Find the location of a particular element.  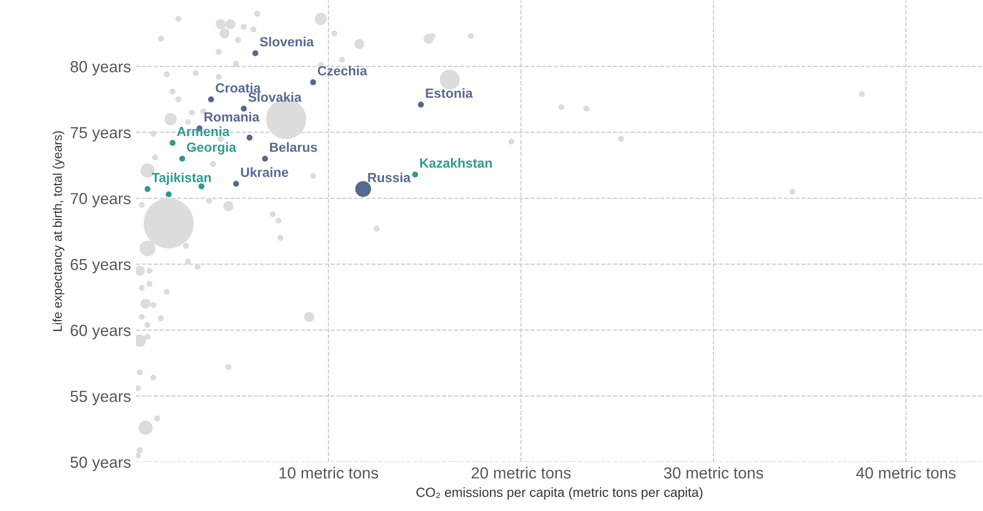

series-label: Slovakia is located at coordinates (275, 97).